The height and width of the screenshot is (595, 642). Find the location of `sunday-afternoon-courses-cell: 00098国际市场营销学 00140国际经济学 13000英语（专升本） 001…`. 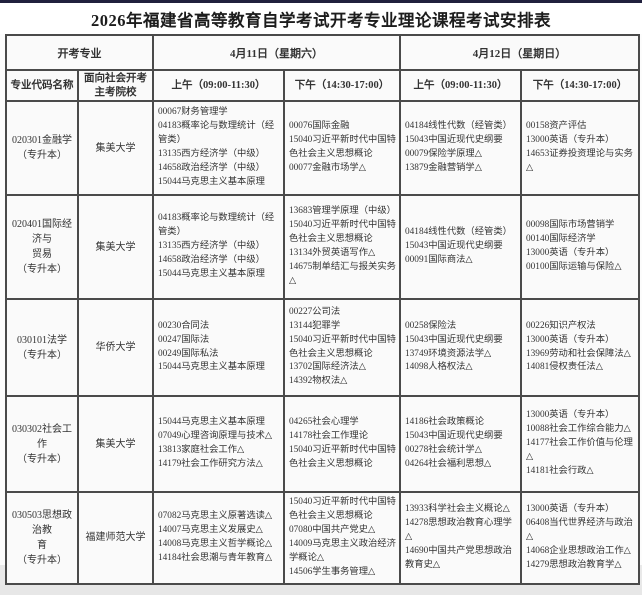

sunday-afternoon-courses-cell: 00098国际市场营销学 00140国际经济学 13000英语（专升本） 001… is located at coordinates (580, 247).